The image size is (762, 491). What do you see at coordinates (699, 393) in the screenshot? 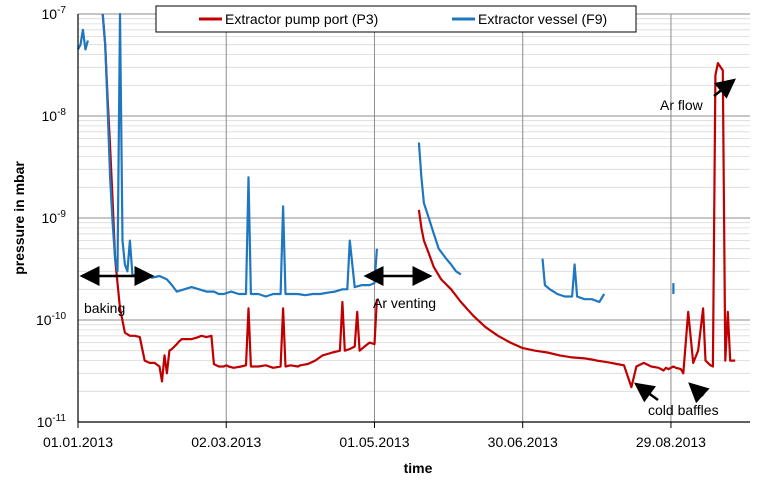
I see `cold-baffles-arrow-right` at bounding box center [699, 393].